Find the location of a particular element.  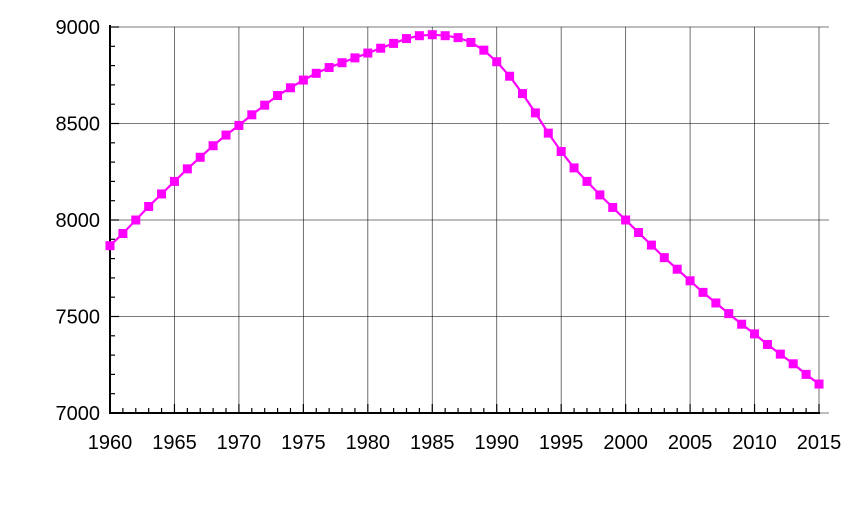

x-tick-label: 2005 is located at coordinates (690, 443).